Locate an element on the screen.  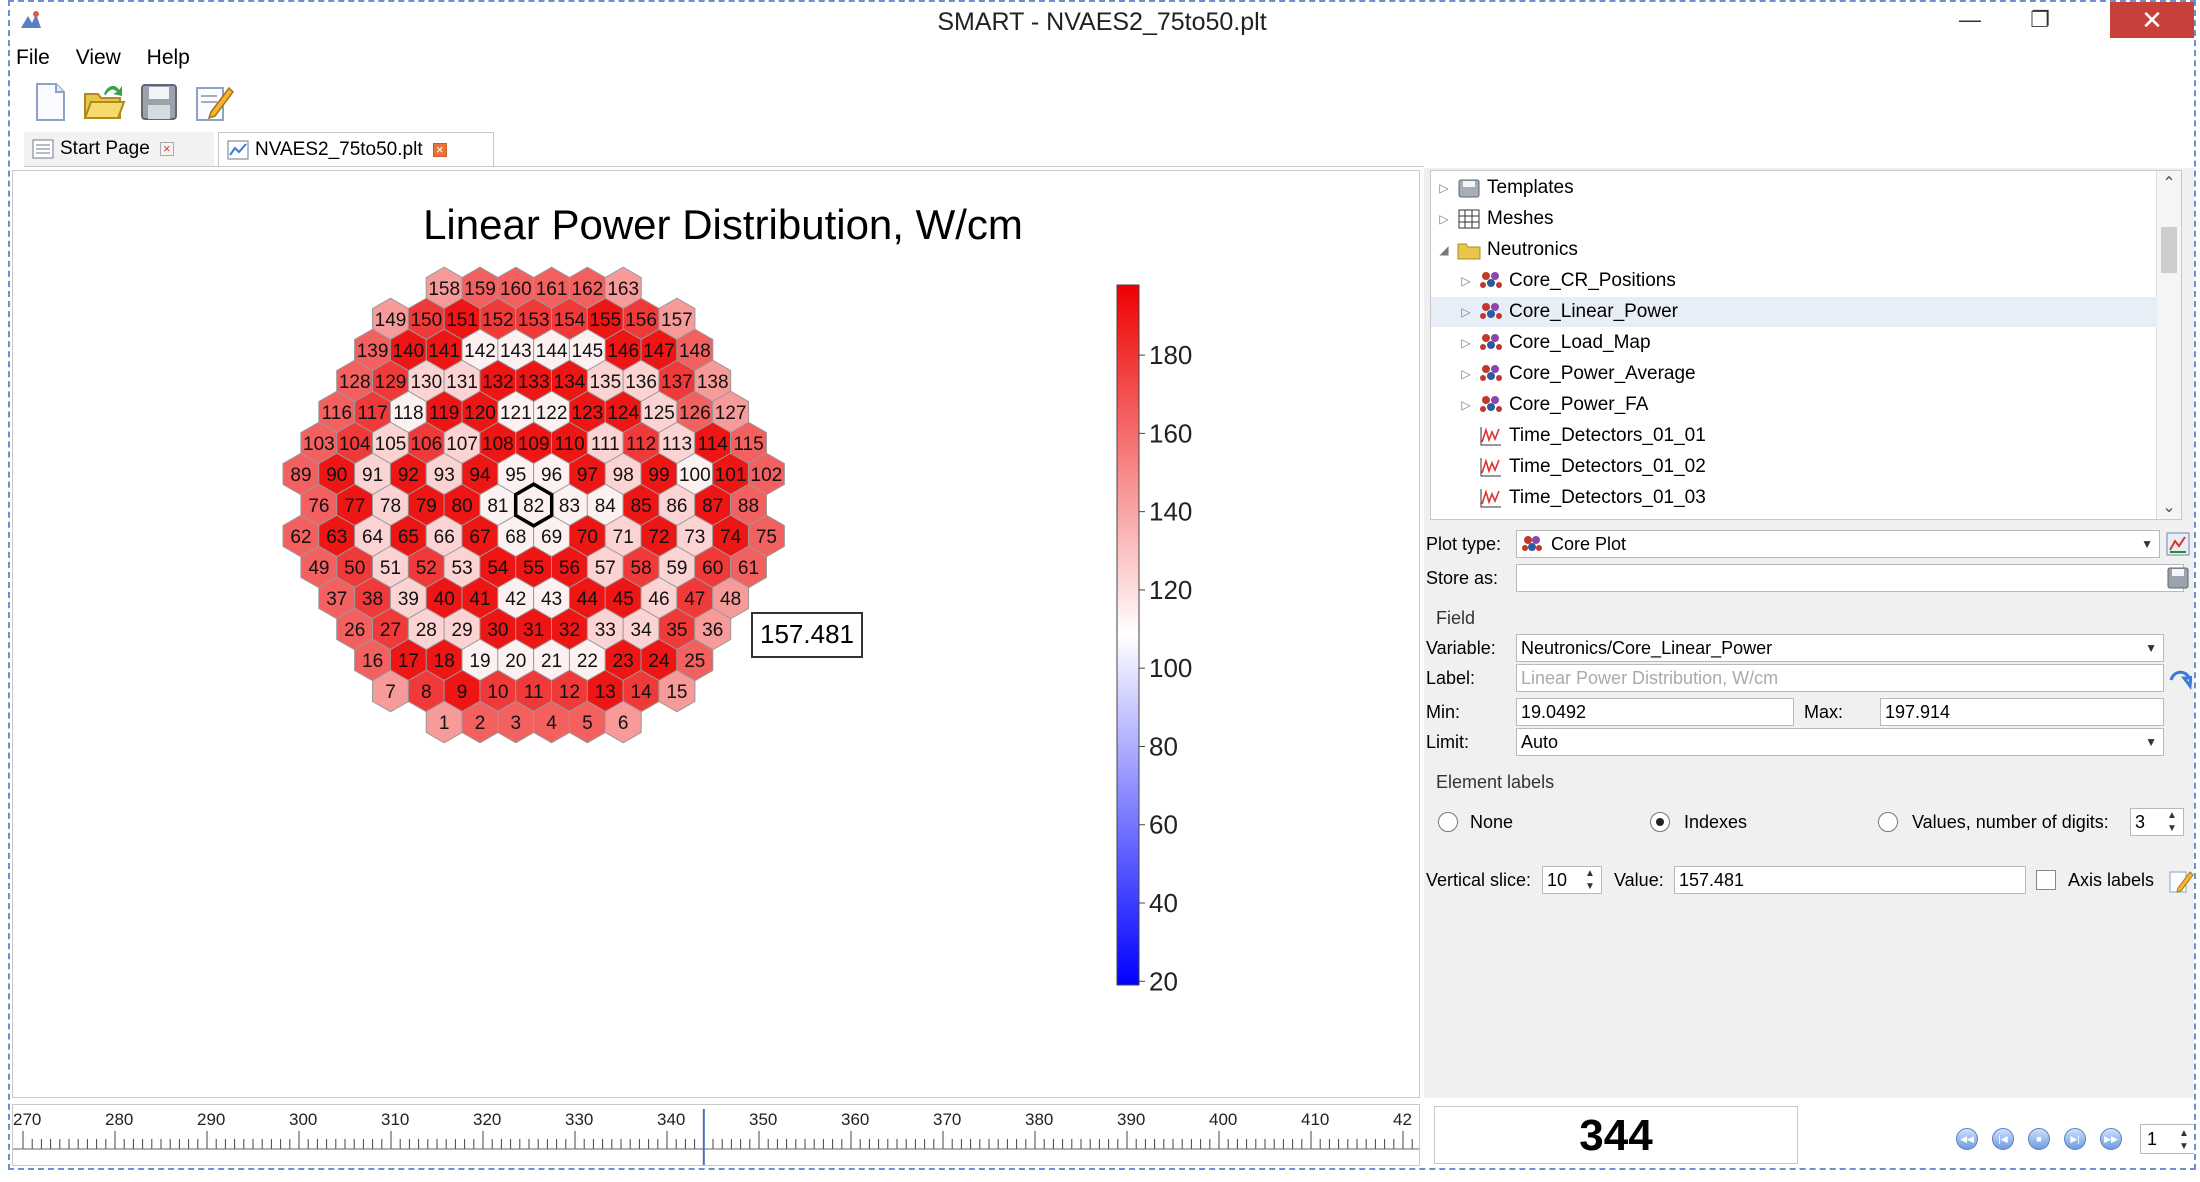
fuel-assembly-71: 71 is located at coordinates (623, 536).